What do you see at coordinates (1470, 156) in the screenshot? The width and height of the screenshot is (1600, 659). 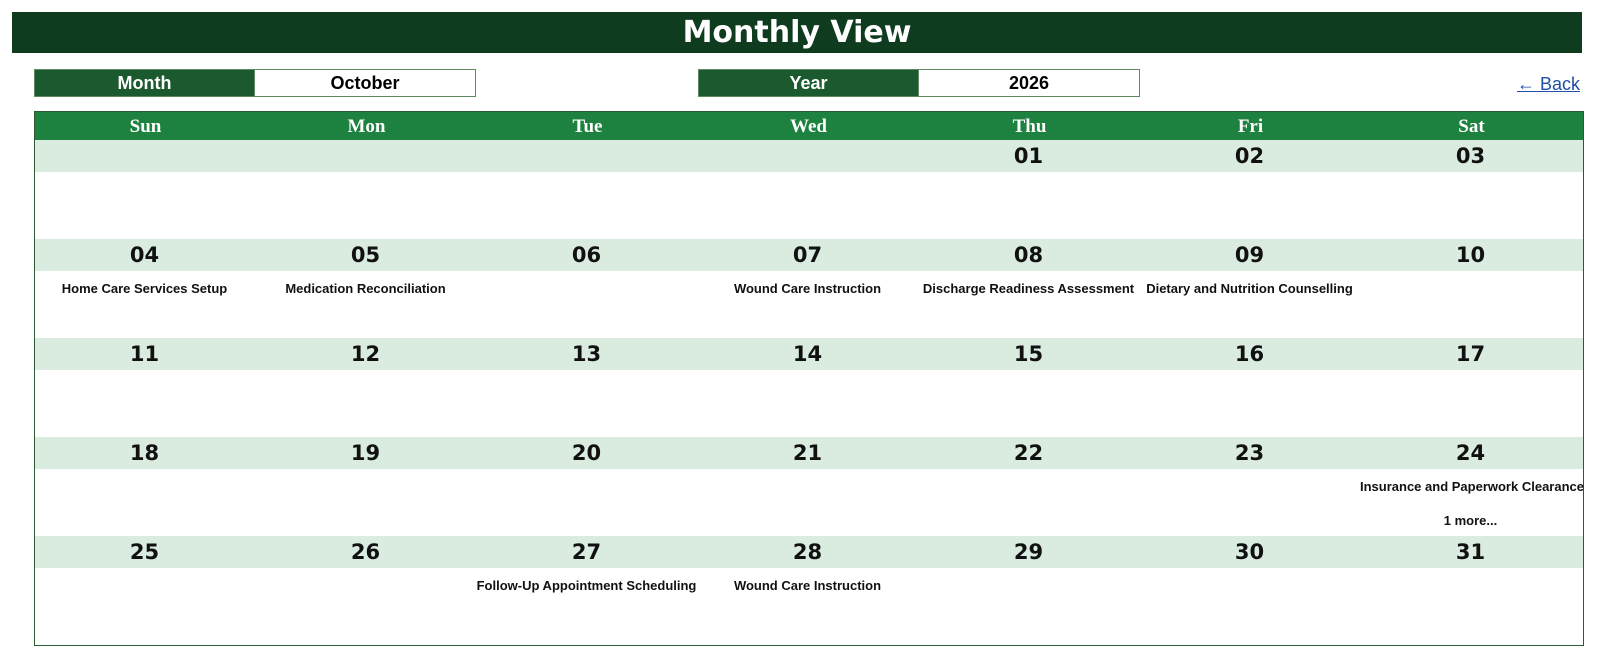 I see `day-number: 03` at bounding box center [1470, 156].